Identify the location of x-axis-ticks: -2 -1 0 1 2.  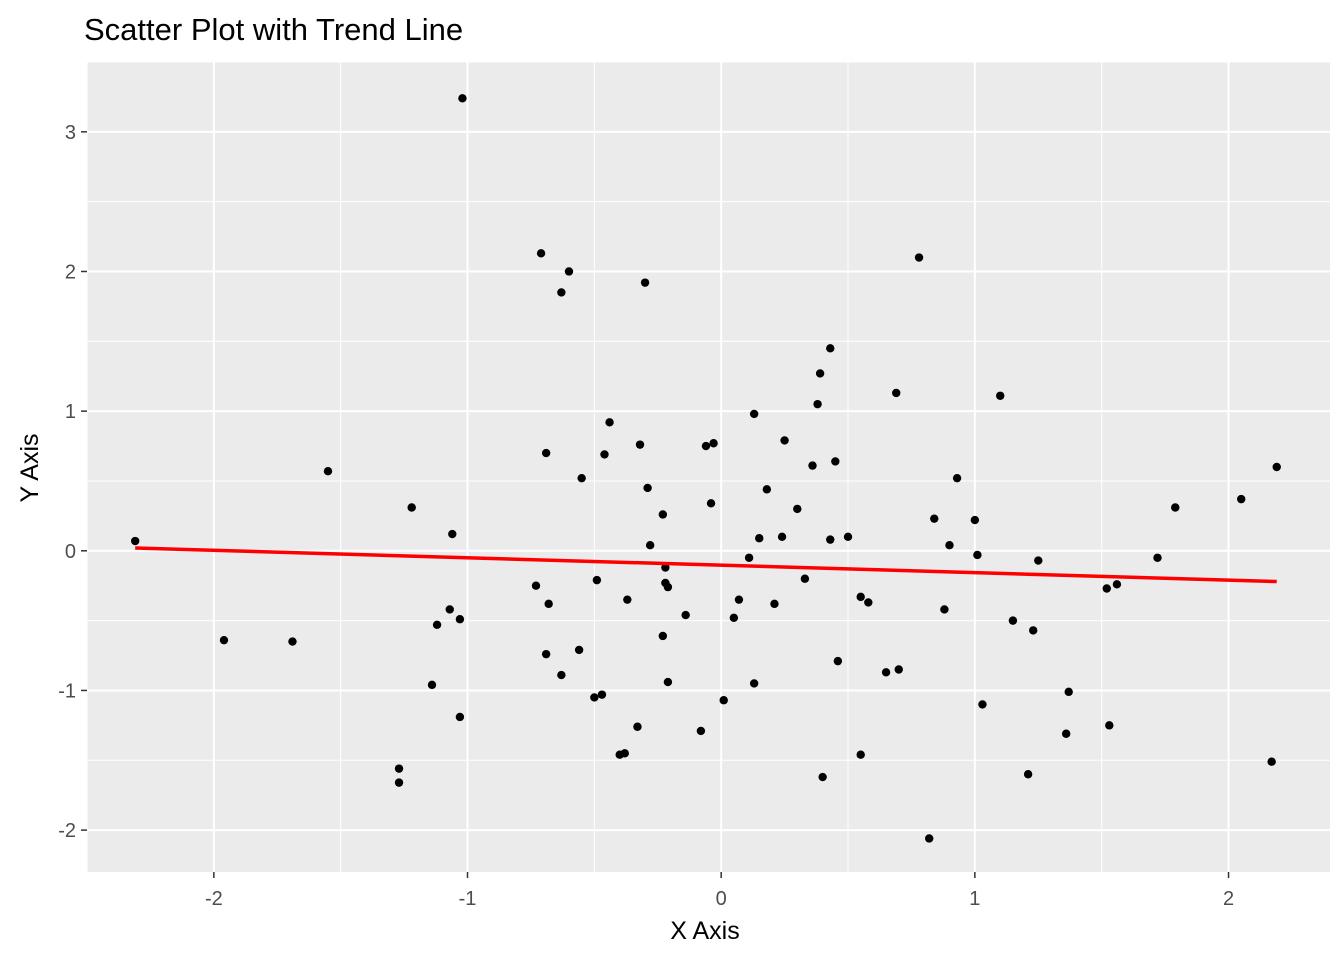
(719, 891).